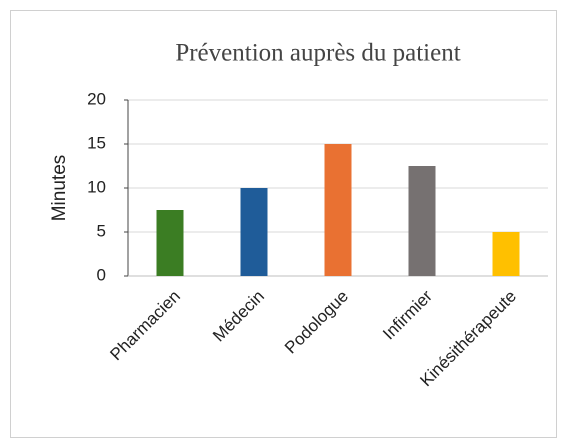 Image resolution: width=569 pixels, height=448 pixels. Describe the element at coordinates (317, 53) in the screenshot. I see `chart-title: Prévention auprès du patient` at that location.